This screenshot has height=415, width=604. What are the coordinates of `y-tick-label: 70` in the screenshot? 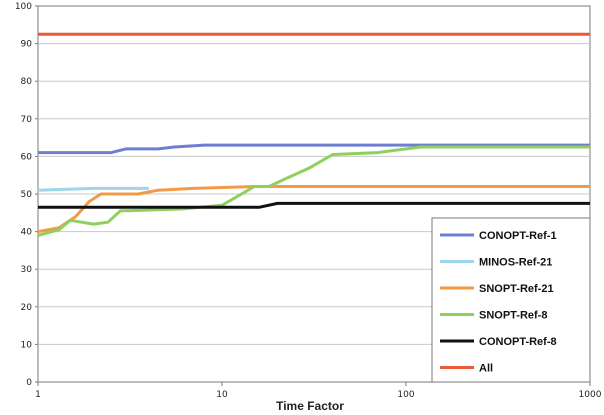 It's located at (27, 120).